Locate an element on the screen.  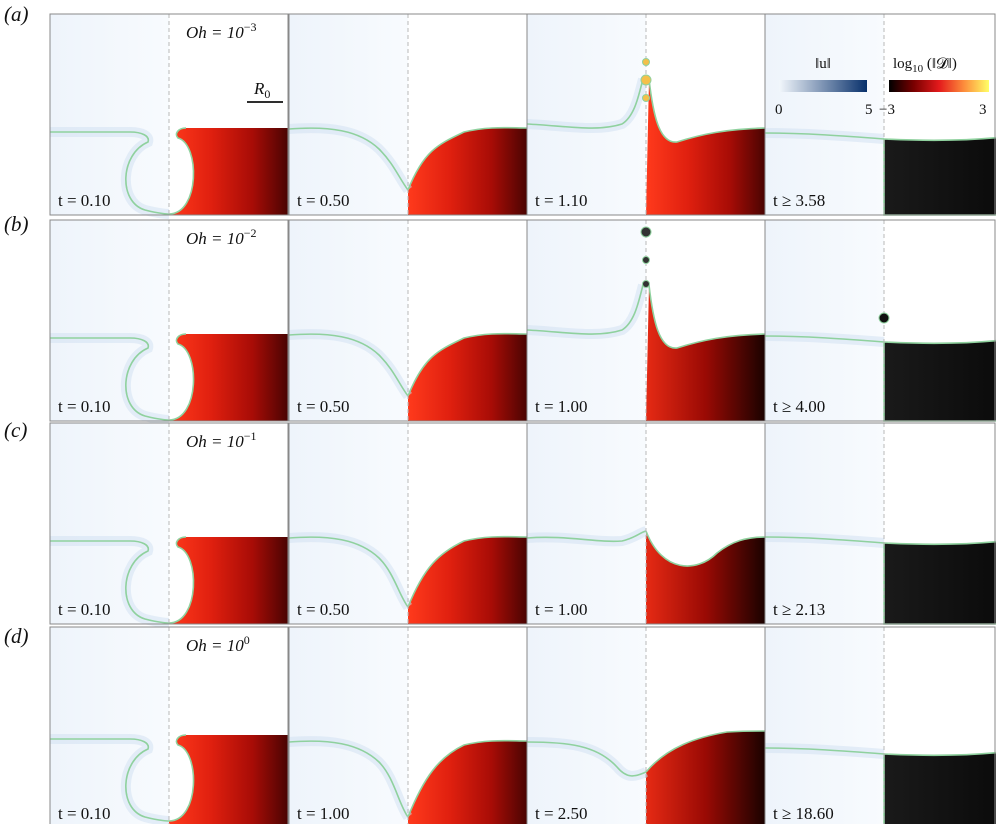
panel-r0-c2: t = 1.10 is located at coordinates (646, 114).